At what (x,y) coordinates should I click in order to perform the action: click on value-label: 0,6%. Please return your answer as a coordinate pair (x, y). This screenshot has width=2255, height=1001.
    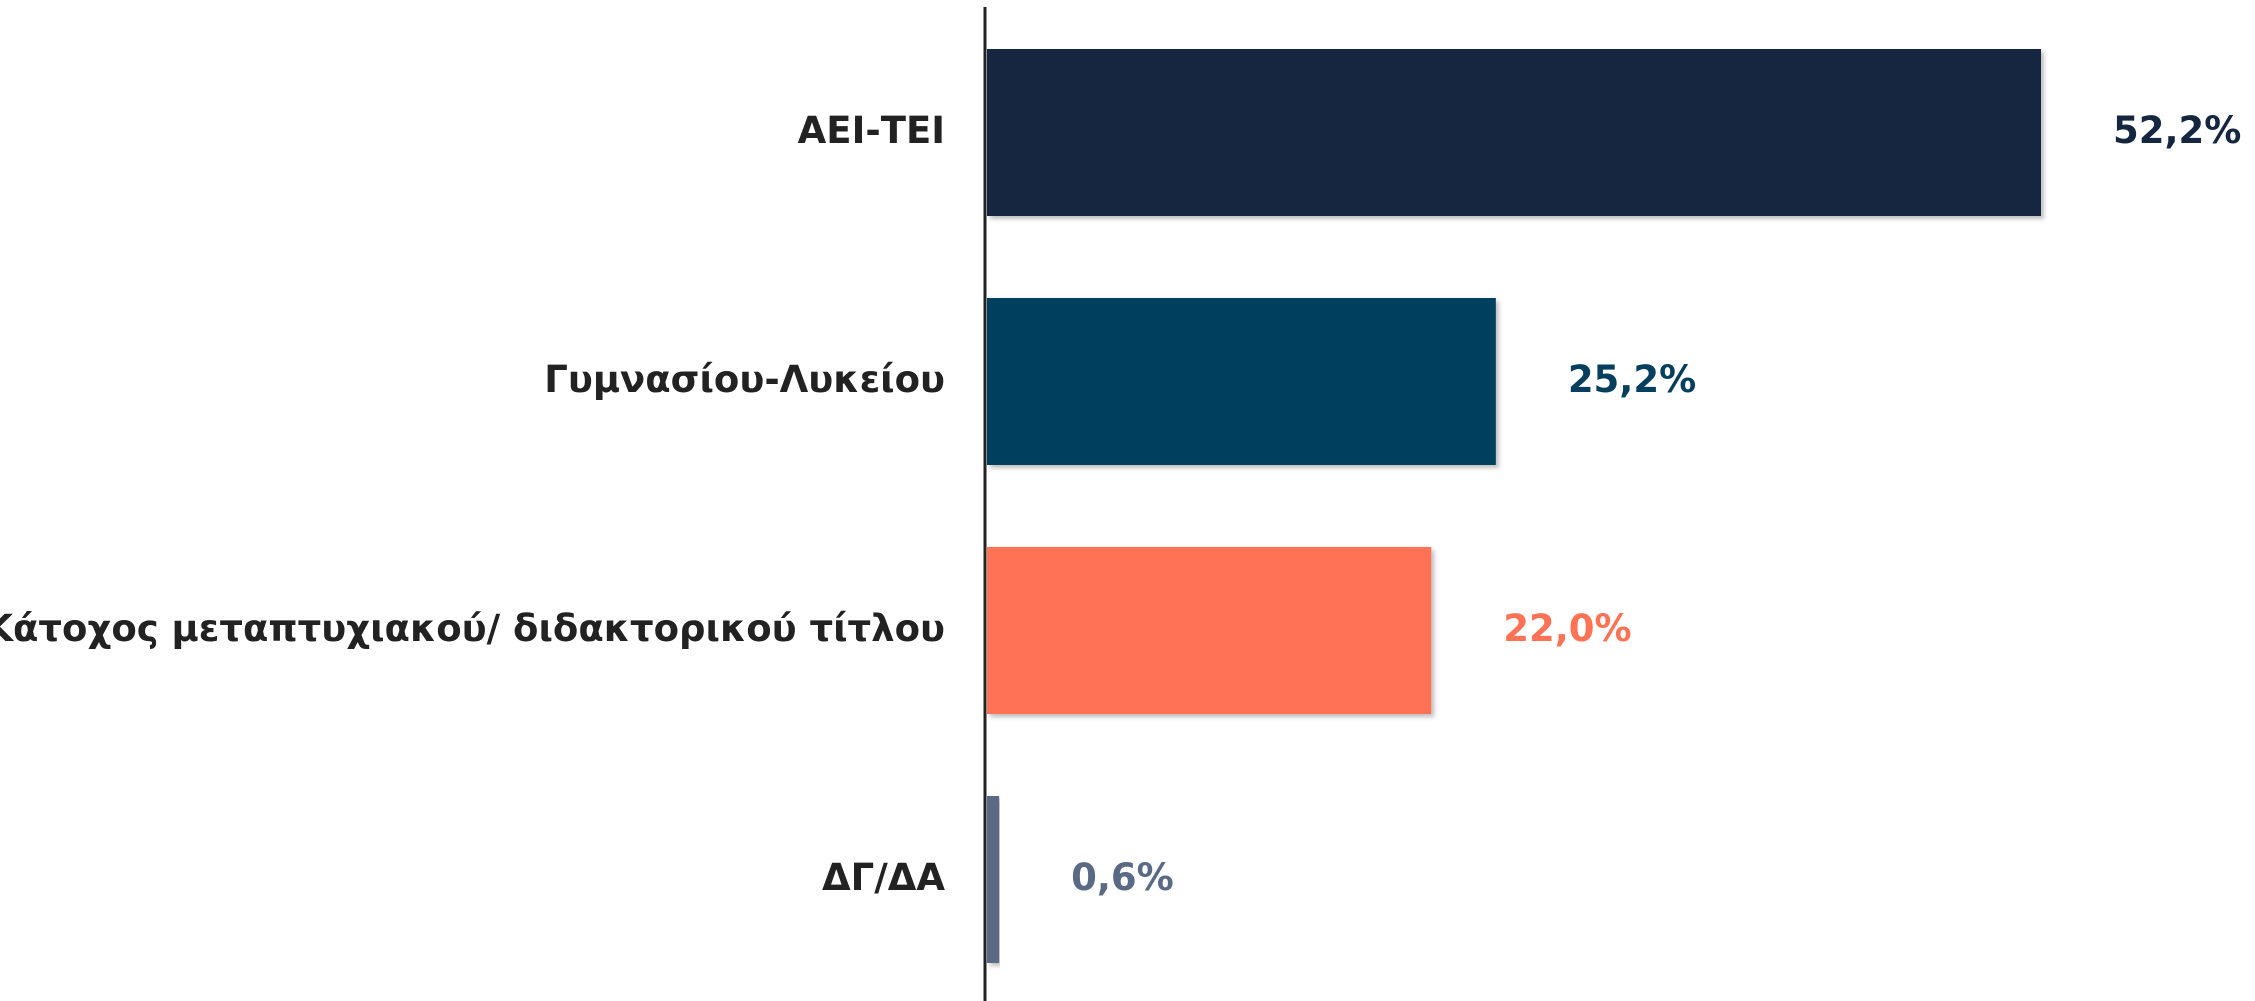
    Looking at the image, I should click on (1122, 877).